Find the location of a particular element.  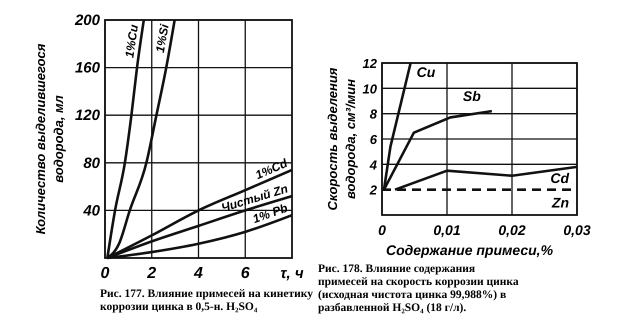

text: 1%Si is located at coordinates (162, 38).